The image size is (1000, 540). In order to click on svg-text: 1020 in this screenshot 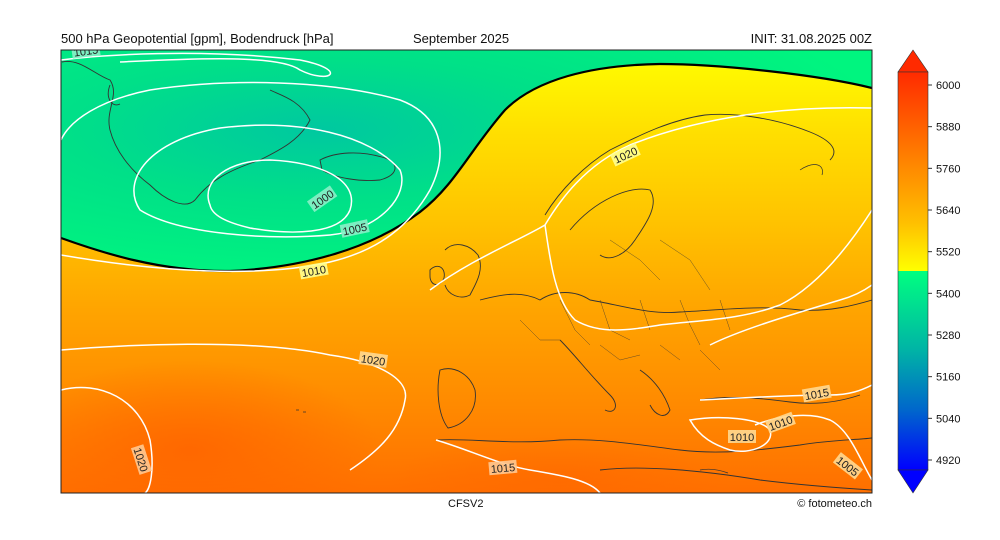, I will do `click(373, 360)`.